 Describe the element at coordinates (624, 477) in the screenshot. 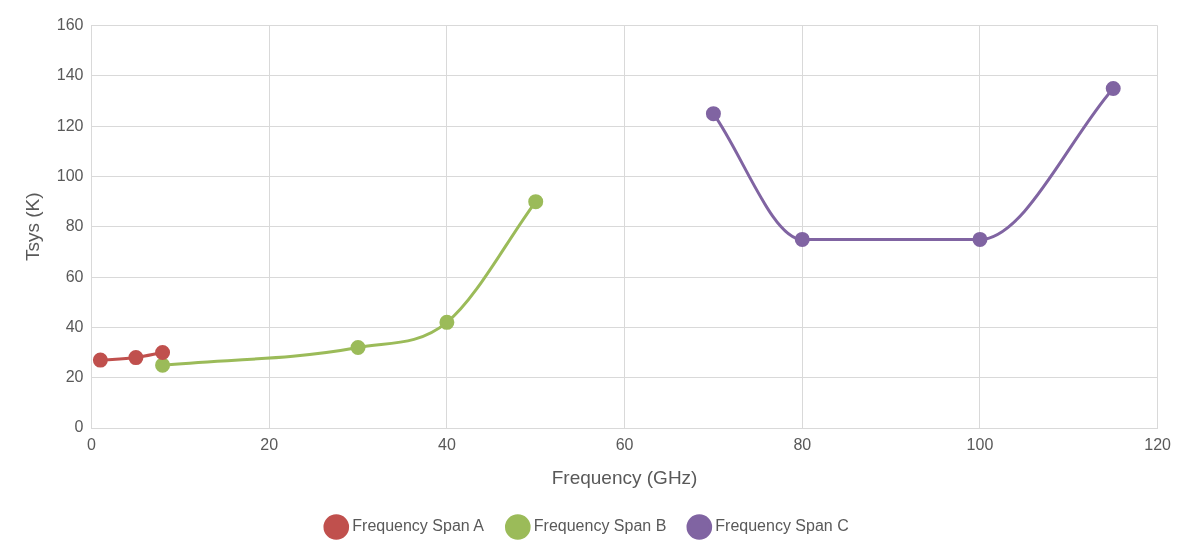

I see `x-axis-title: Frequency (GHz)` at that location.